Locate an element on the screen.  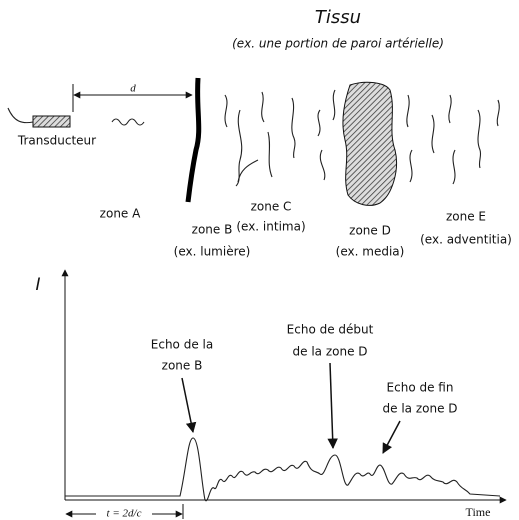
zone-name: zone C is located at coordinates (271, 207).